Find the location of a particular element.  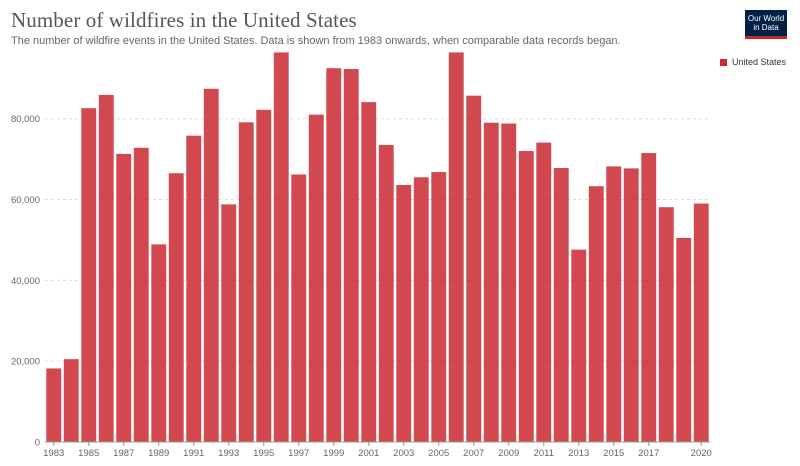

x-tick-label-2003: 2003 is located at coordinates (403, 453).